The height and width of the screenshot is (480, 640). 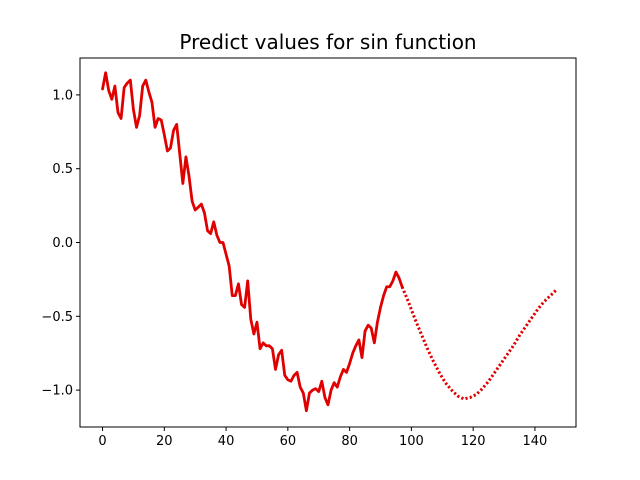 I want to click on x-tick-label: 100, so click(x=411, y=441).